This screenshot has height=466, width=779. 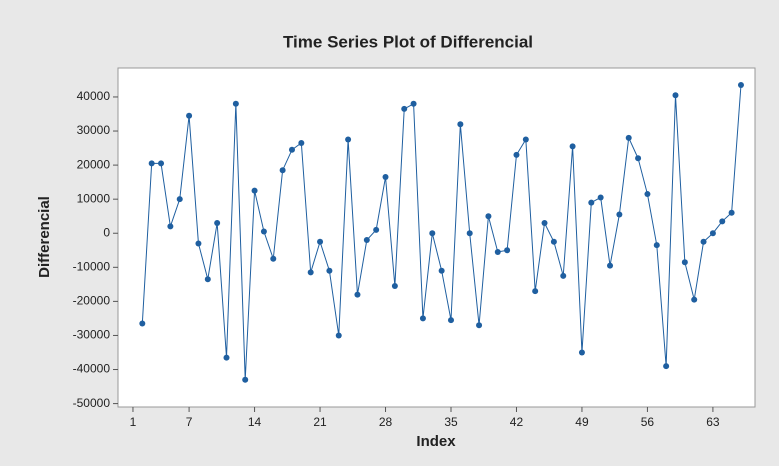 I want to click on y-tick-label: 10000, so click(x=94, y=198).